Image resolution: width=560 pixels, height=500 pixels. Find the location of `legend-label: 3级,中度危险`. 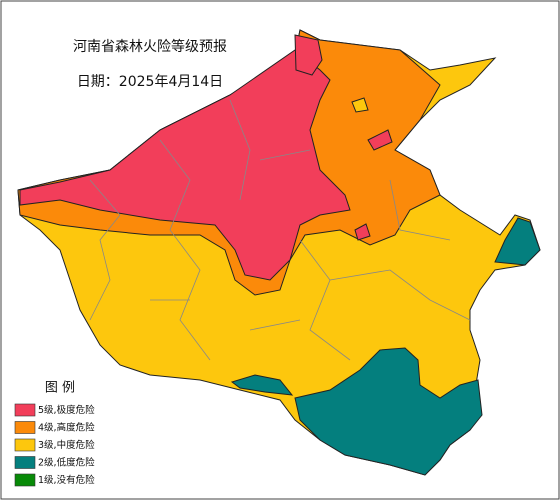

legend-label: 3级,中度危险 is located at coordinates (66, 445).